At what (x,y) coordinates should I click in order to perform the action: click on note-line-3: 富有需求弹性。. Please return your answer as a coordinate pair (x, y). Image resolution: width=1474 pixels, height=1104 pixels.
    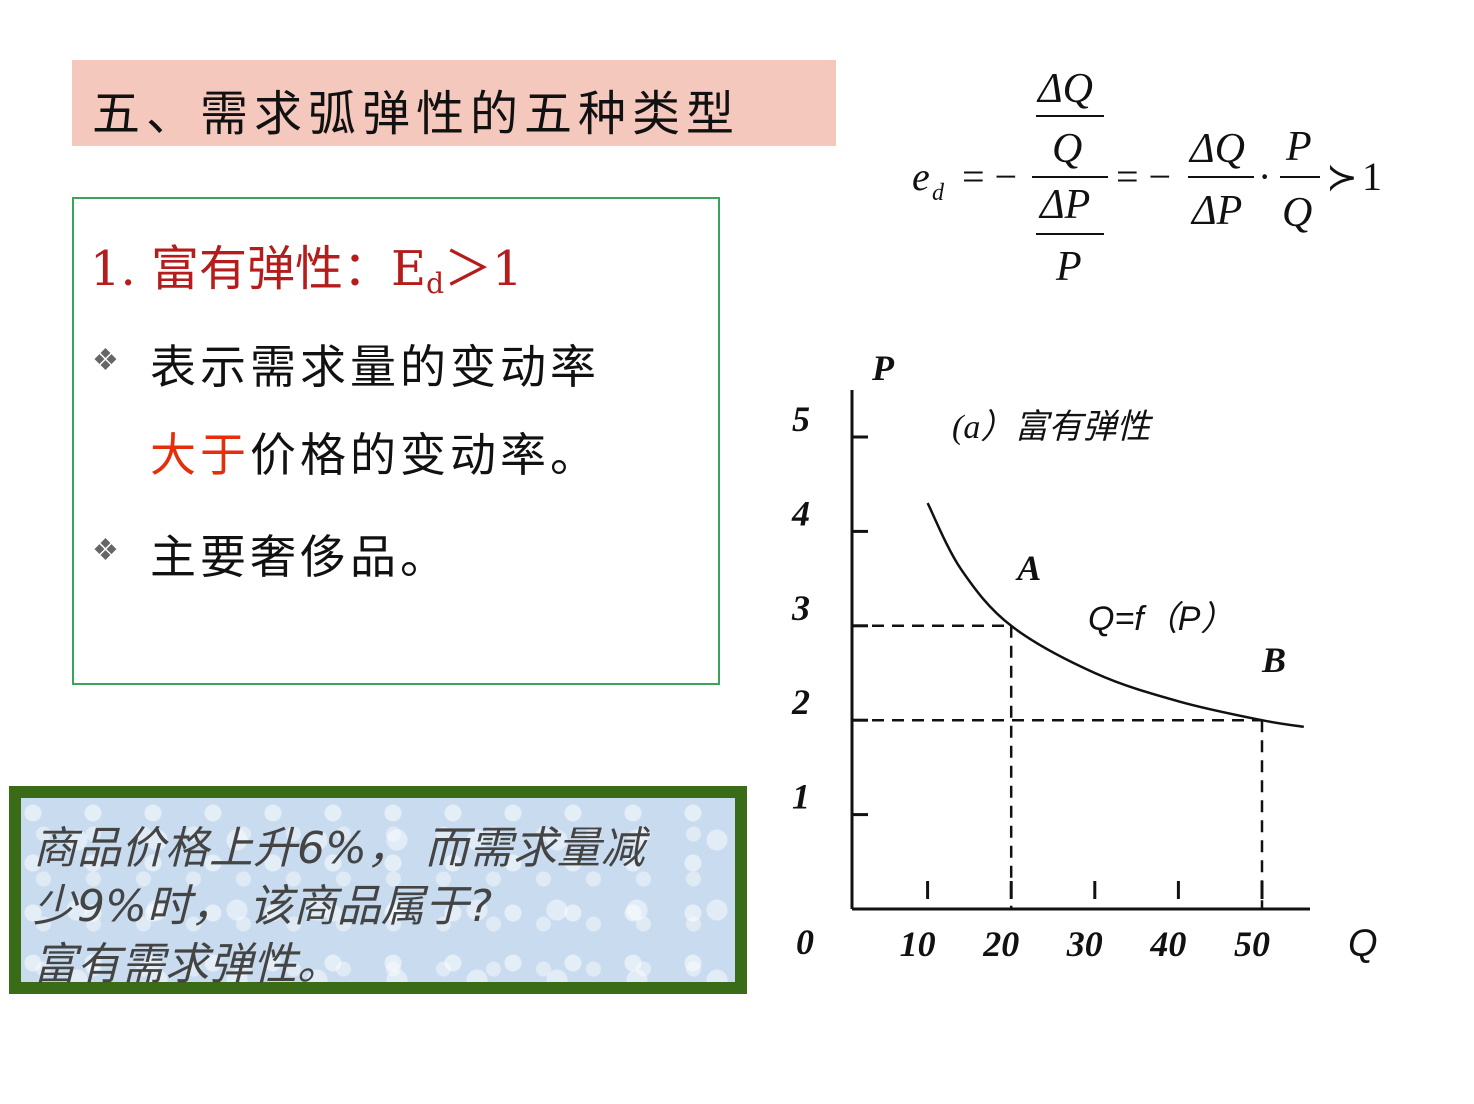
    Looking at the image, I should click on (187, 964).